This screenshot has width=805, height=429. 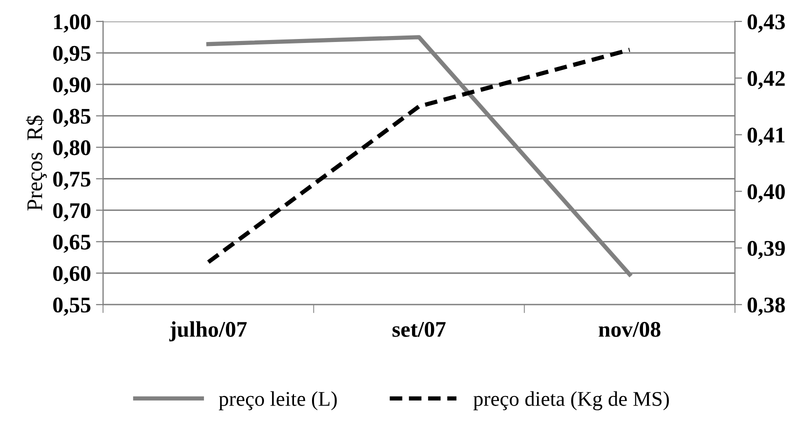 What do you see at coordinates (277, 400) in the screenshot?
I see `legend-label: preço leite (L)` at bounding box center [277, 400].